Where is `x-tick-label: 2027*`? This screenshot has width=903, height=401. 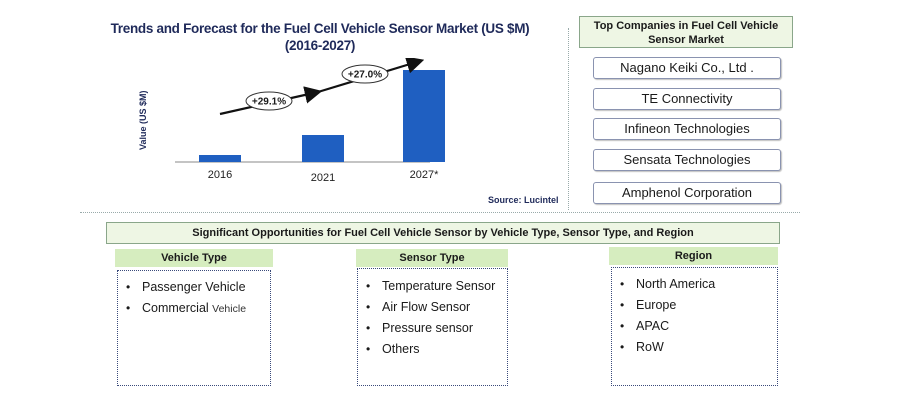
x-tick-label: 2027* is located at coordinates (424, 175).